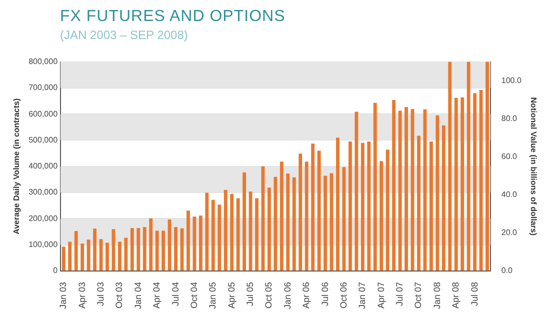 This screenshot has height=320, width=550. Describe the element at coordinates (81, 295) in the screenshot. I see `x-tick-label: Apr 03` at that location.